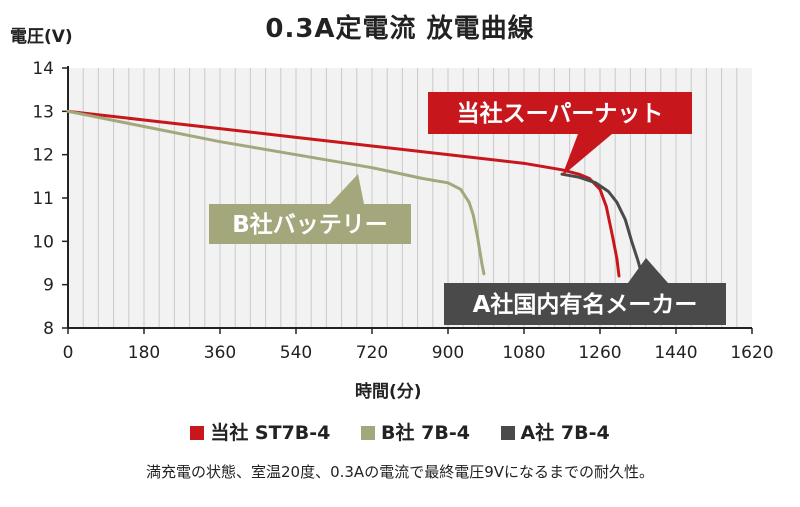  What do you see at coordinates (507, 433) in the screenshot?
I see `legend-swatch-a` at bounding box center [507, 433].